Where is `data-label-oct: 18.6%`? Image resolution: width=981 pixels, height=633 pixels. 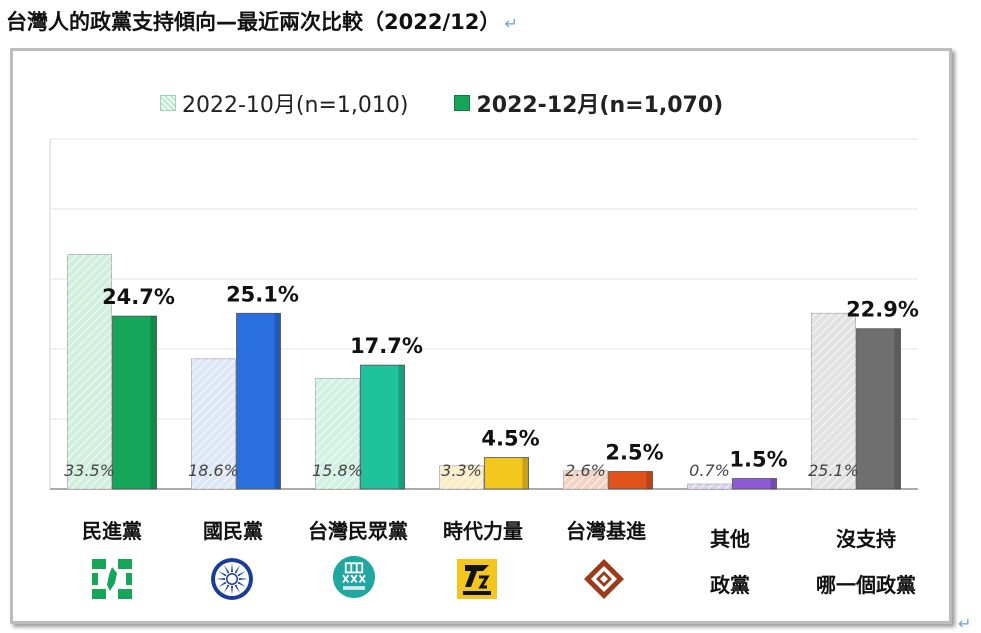 data-label-oct: 18.6% is located at coordinates (213, 470).